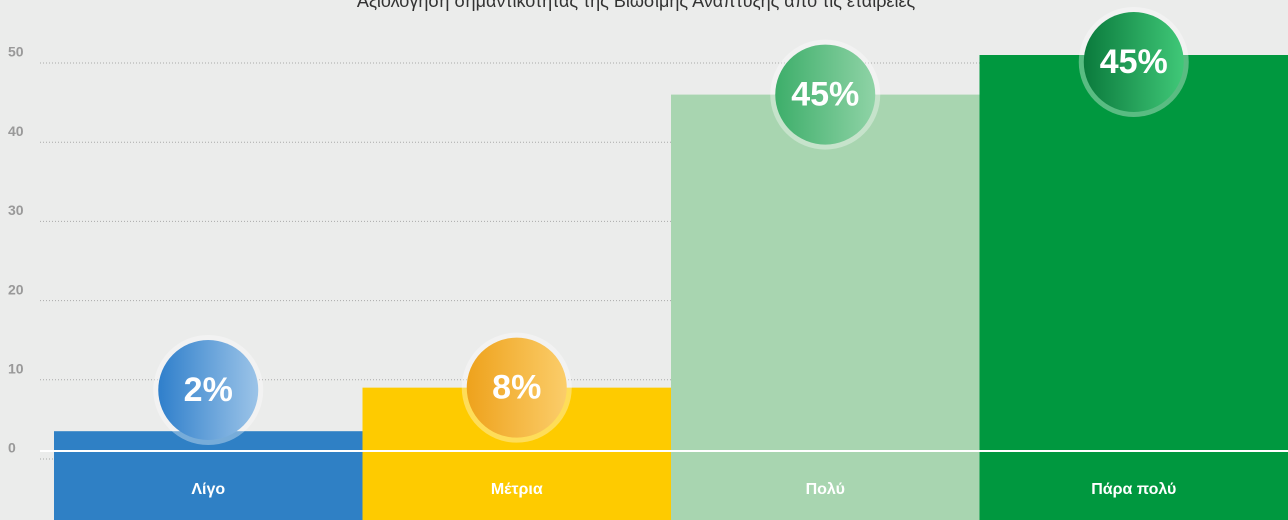 This screenshot has width=1288, height=520. What do you see at coordinates (16, 131) in the screenshot?
I see `y-tick-label: 40` at bounding box center [16, 131].